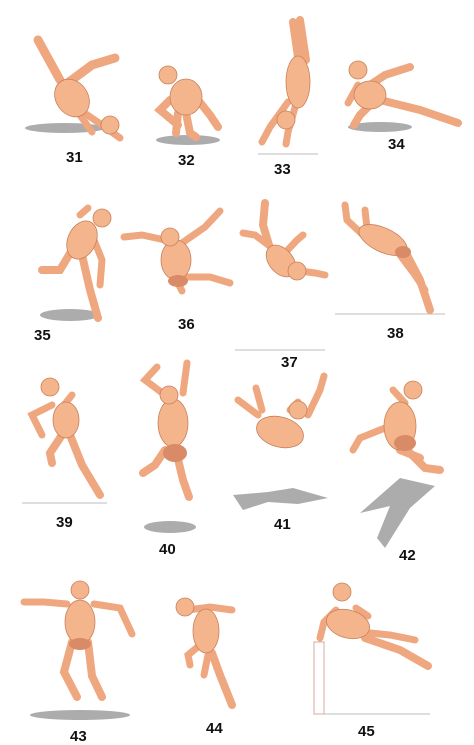  I want to click on pose-43: 43, so click(80, 658).